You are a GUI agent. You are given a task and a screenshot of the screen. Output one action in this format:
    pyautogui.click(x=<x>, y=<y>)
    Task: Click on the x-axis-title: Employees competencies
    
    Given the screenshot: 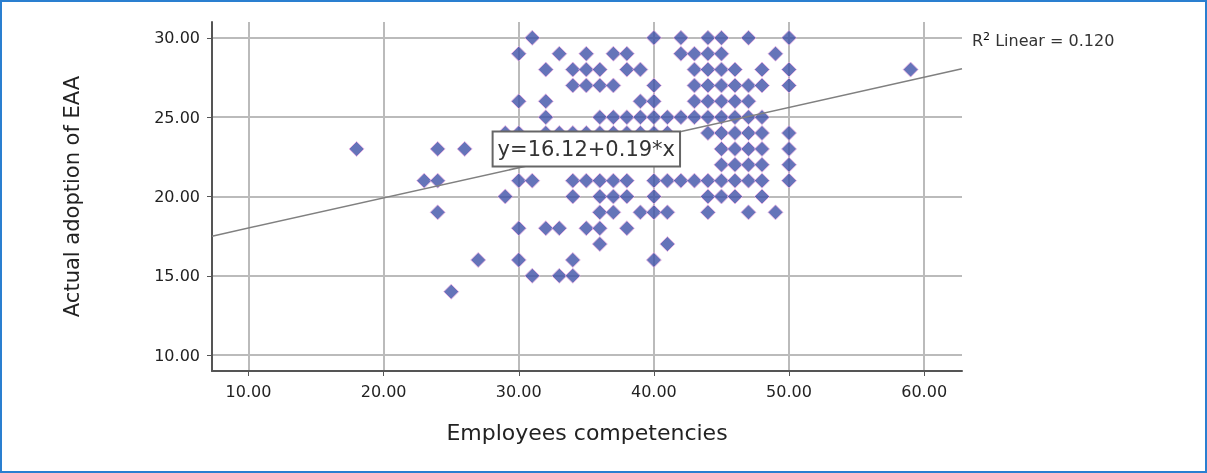 What is the action you would take?
    pyautogui.click(x=587, y=432)
    